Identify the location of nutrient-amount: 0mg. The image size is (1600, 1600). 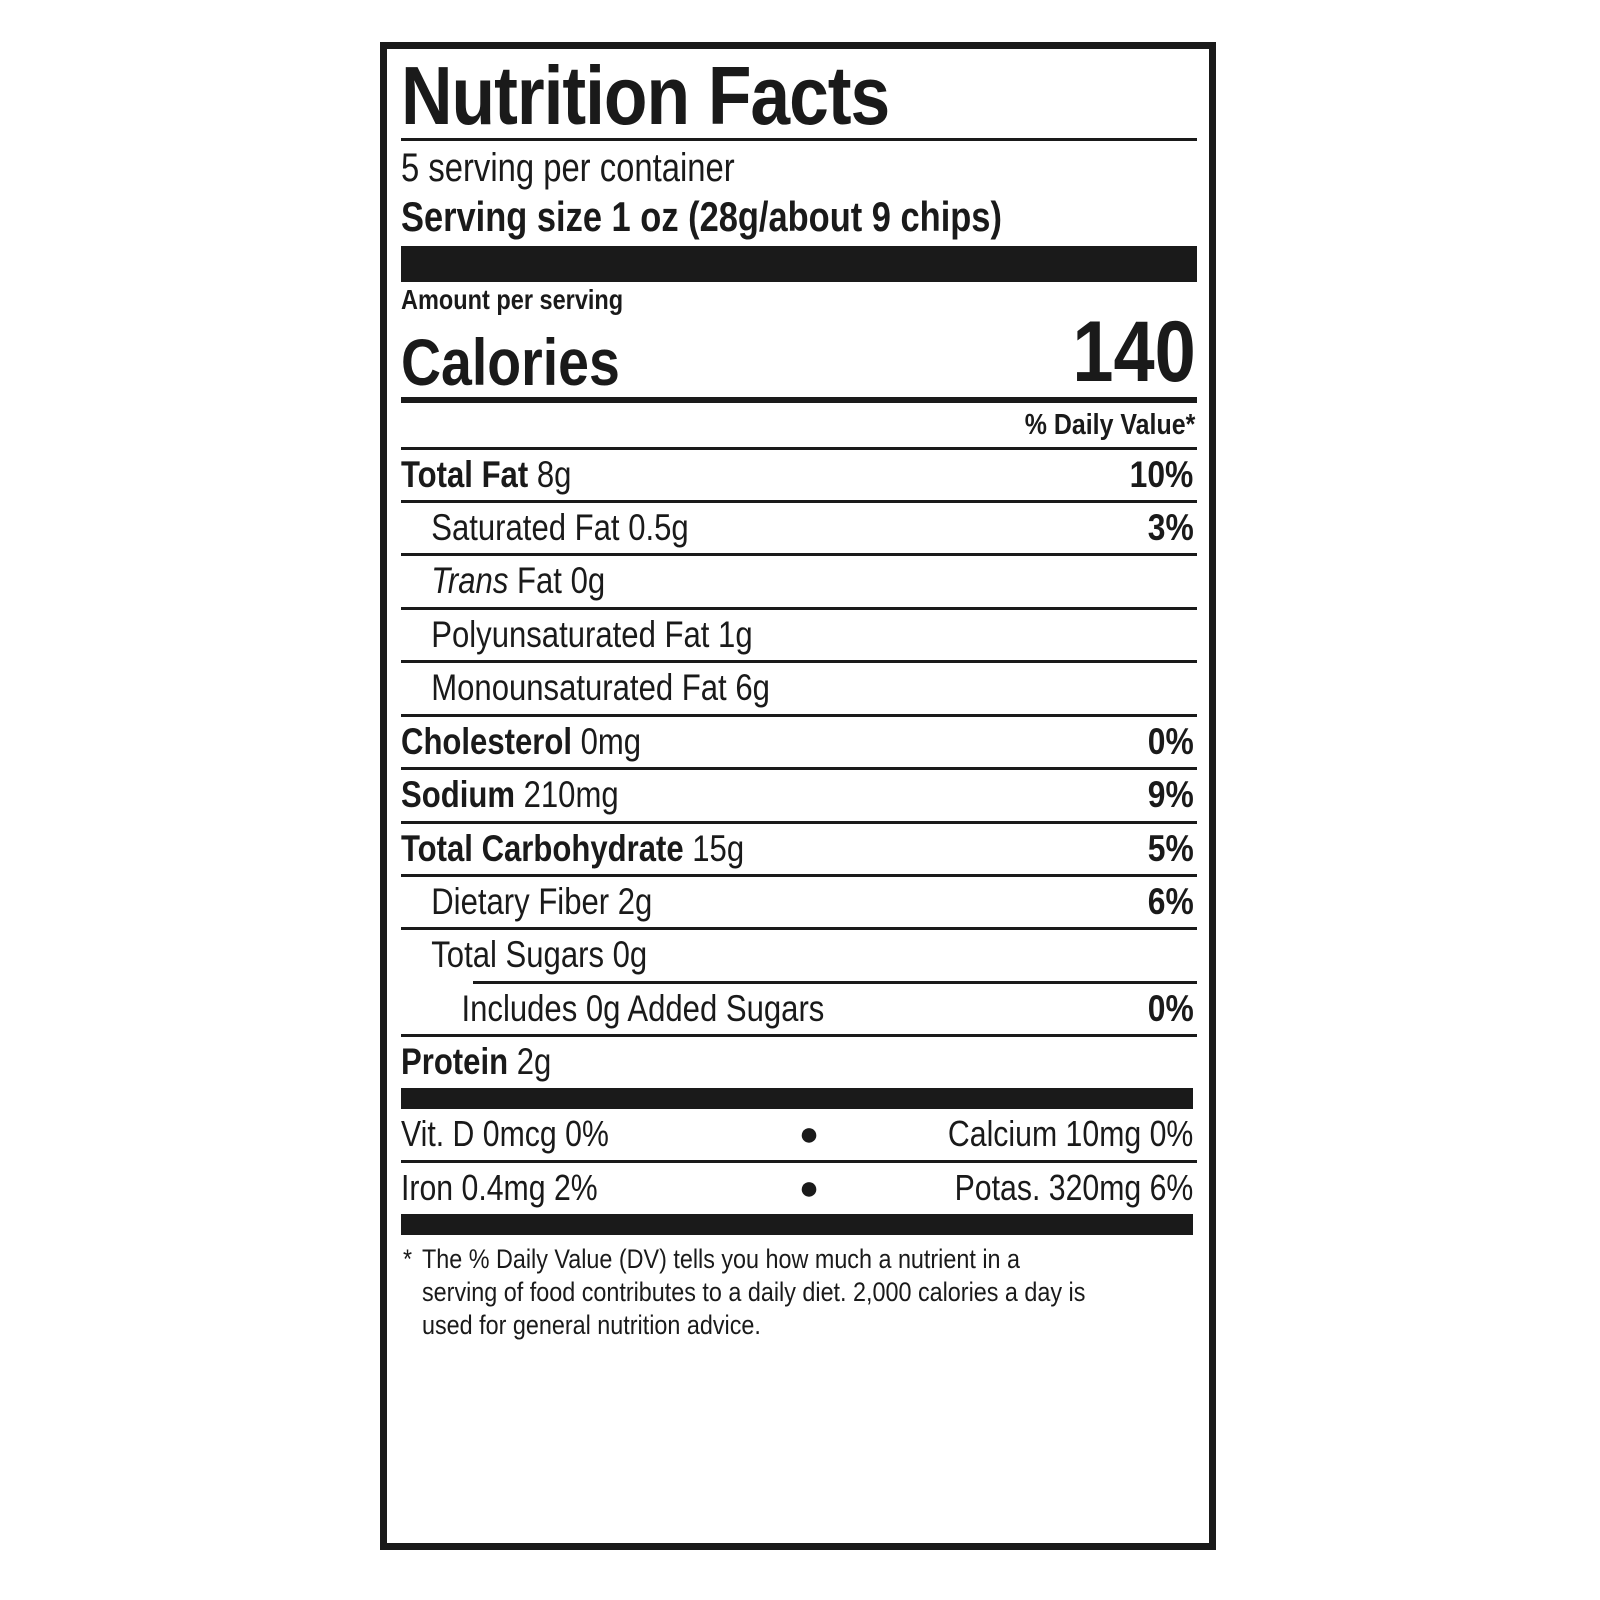
(606, 741).